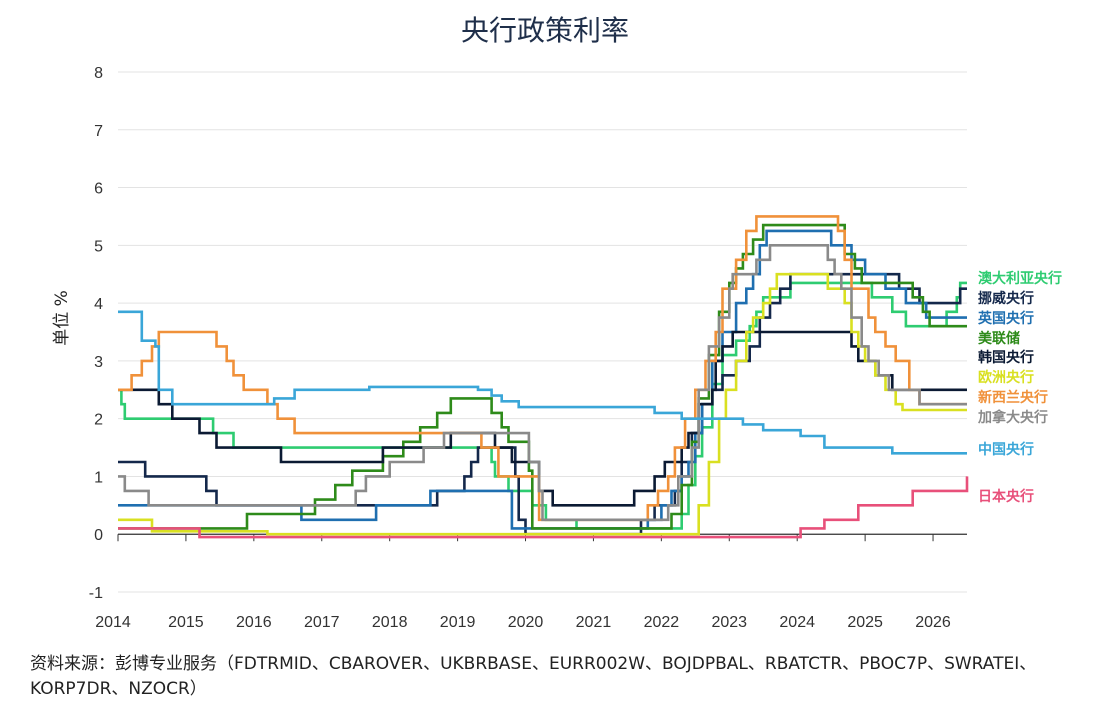  I want to click on legend-label-1: 挪威央行, so click(1006, 298).